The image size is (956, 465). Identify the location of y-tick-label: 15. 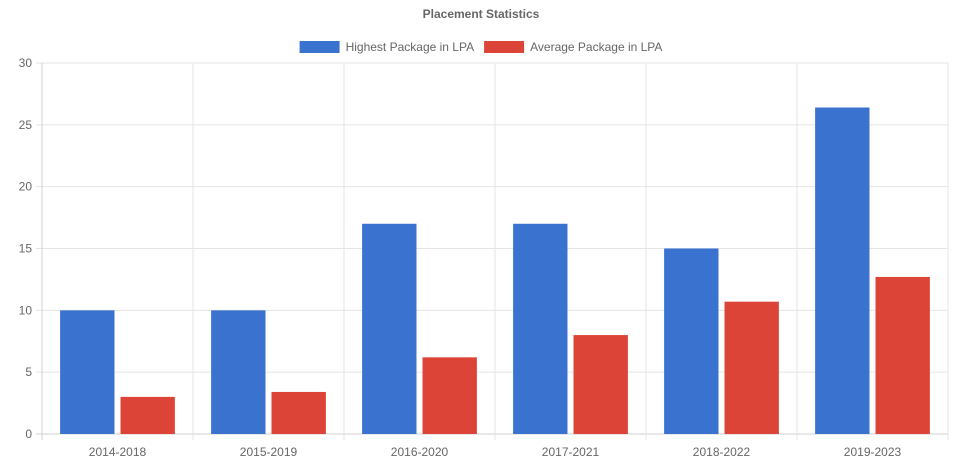
(26, 249).